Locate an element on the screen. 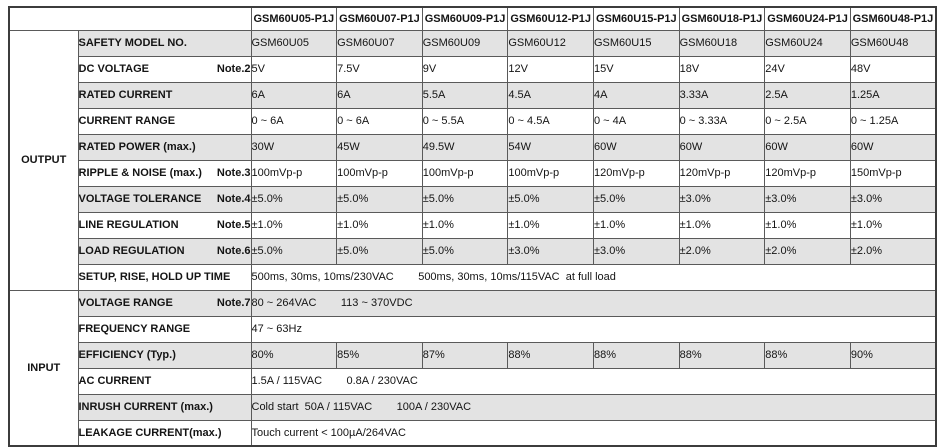 This screenshot has height=447, width=943. spec-cell-span: 47 ~ 63Hz is located at coordinates (593, 329).